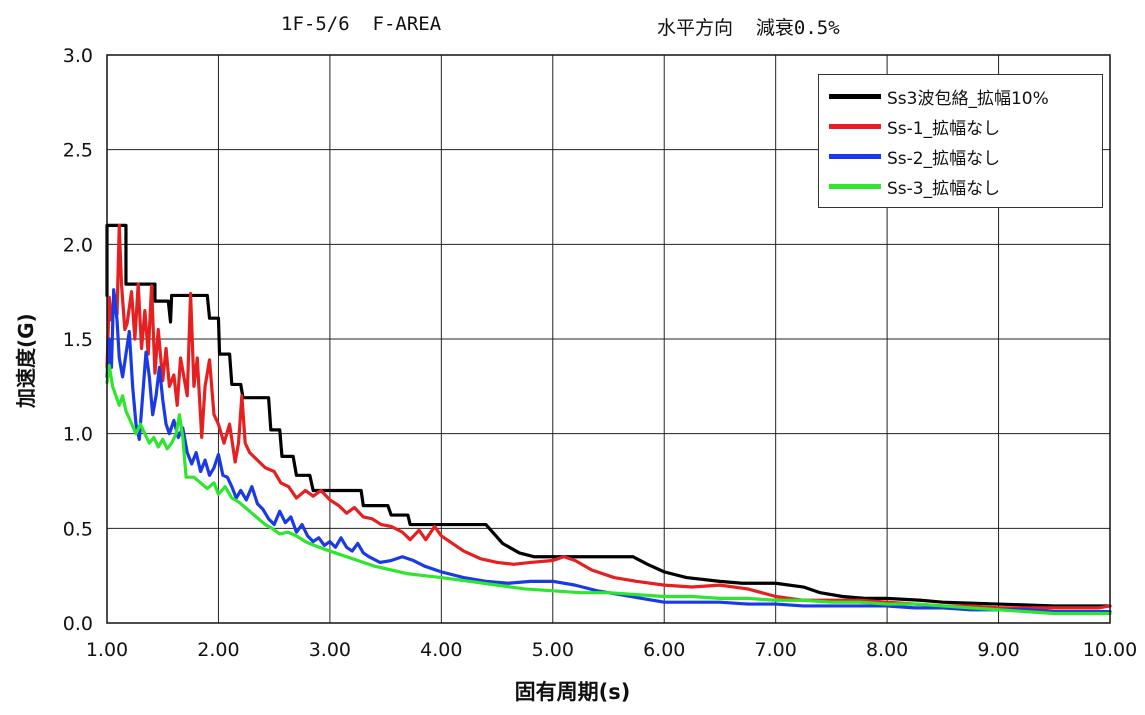  Describe the element at coordinates (107, 650) in the screenshot. I see `x-tick-label: 1.00` at that location.